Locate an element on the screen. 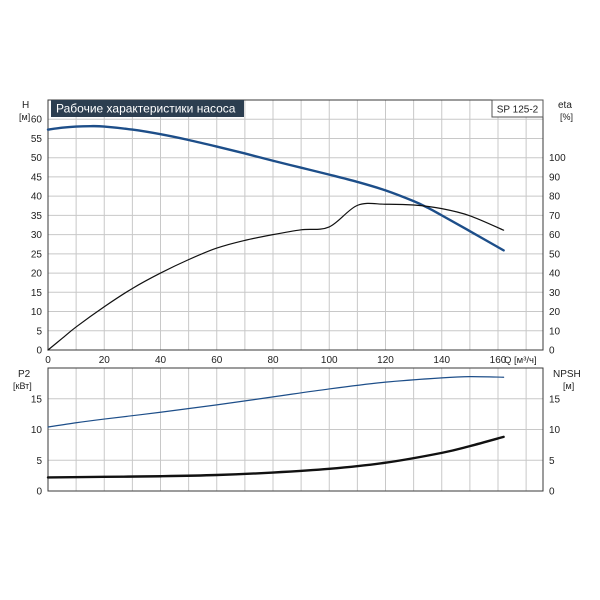  bottom-left-tick-label: 5 is located at coordinates (39, 461).